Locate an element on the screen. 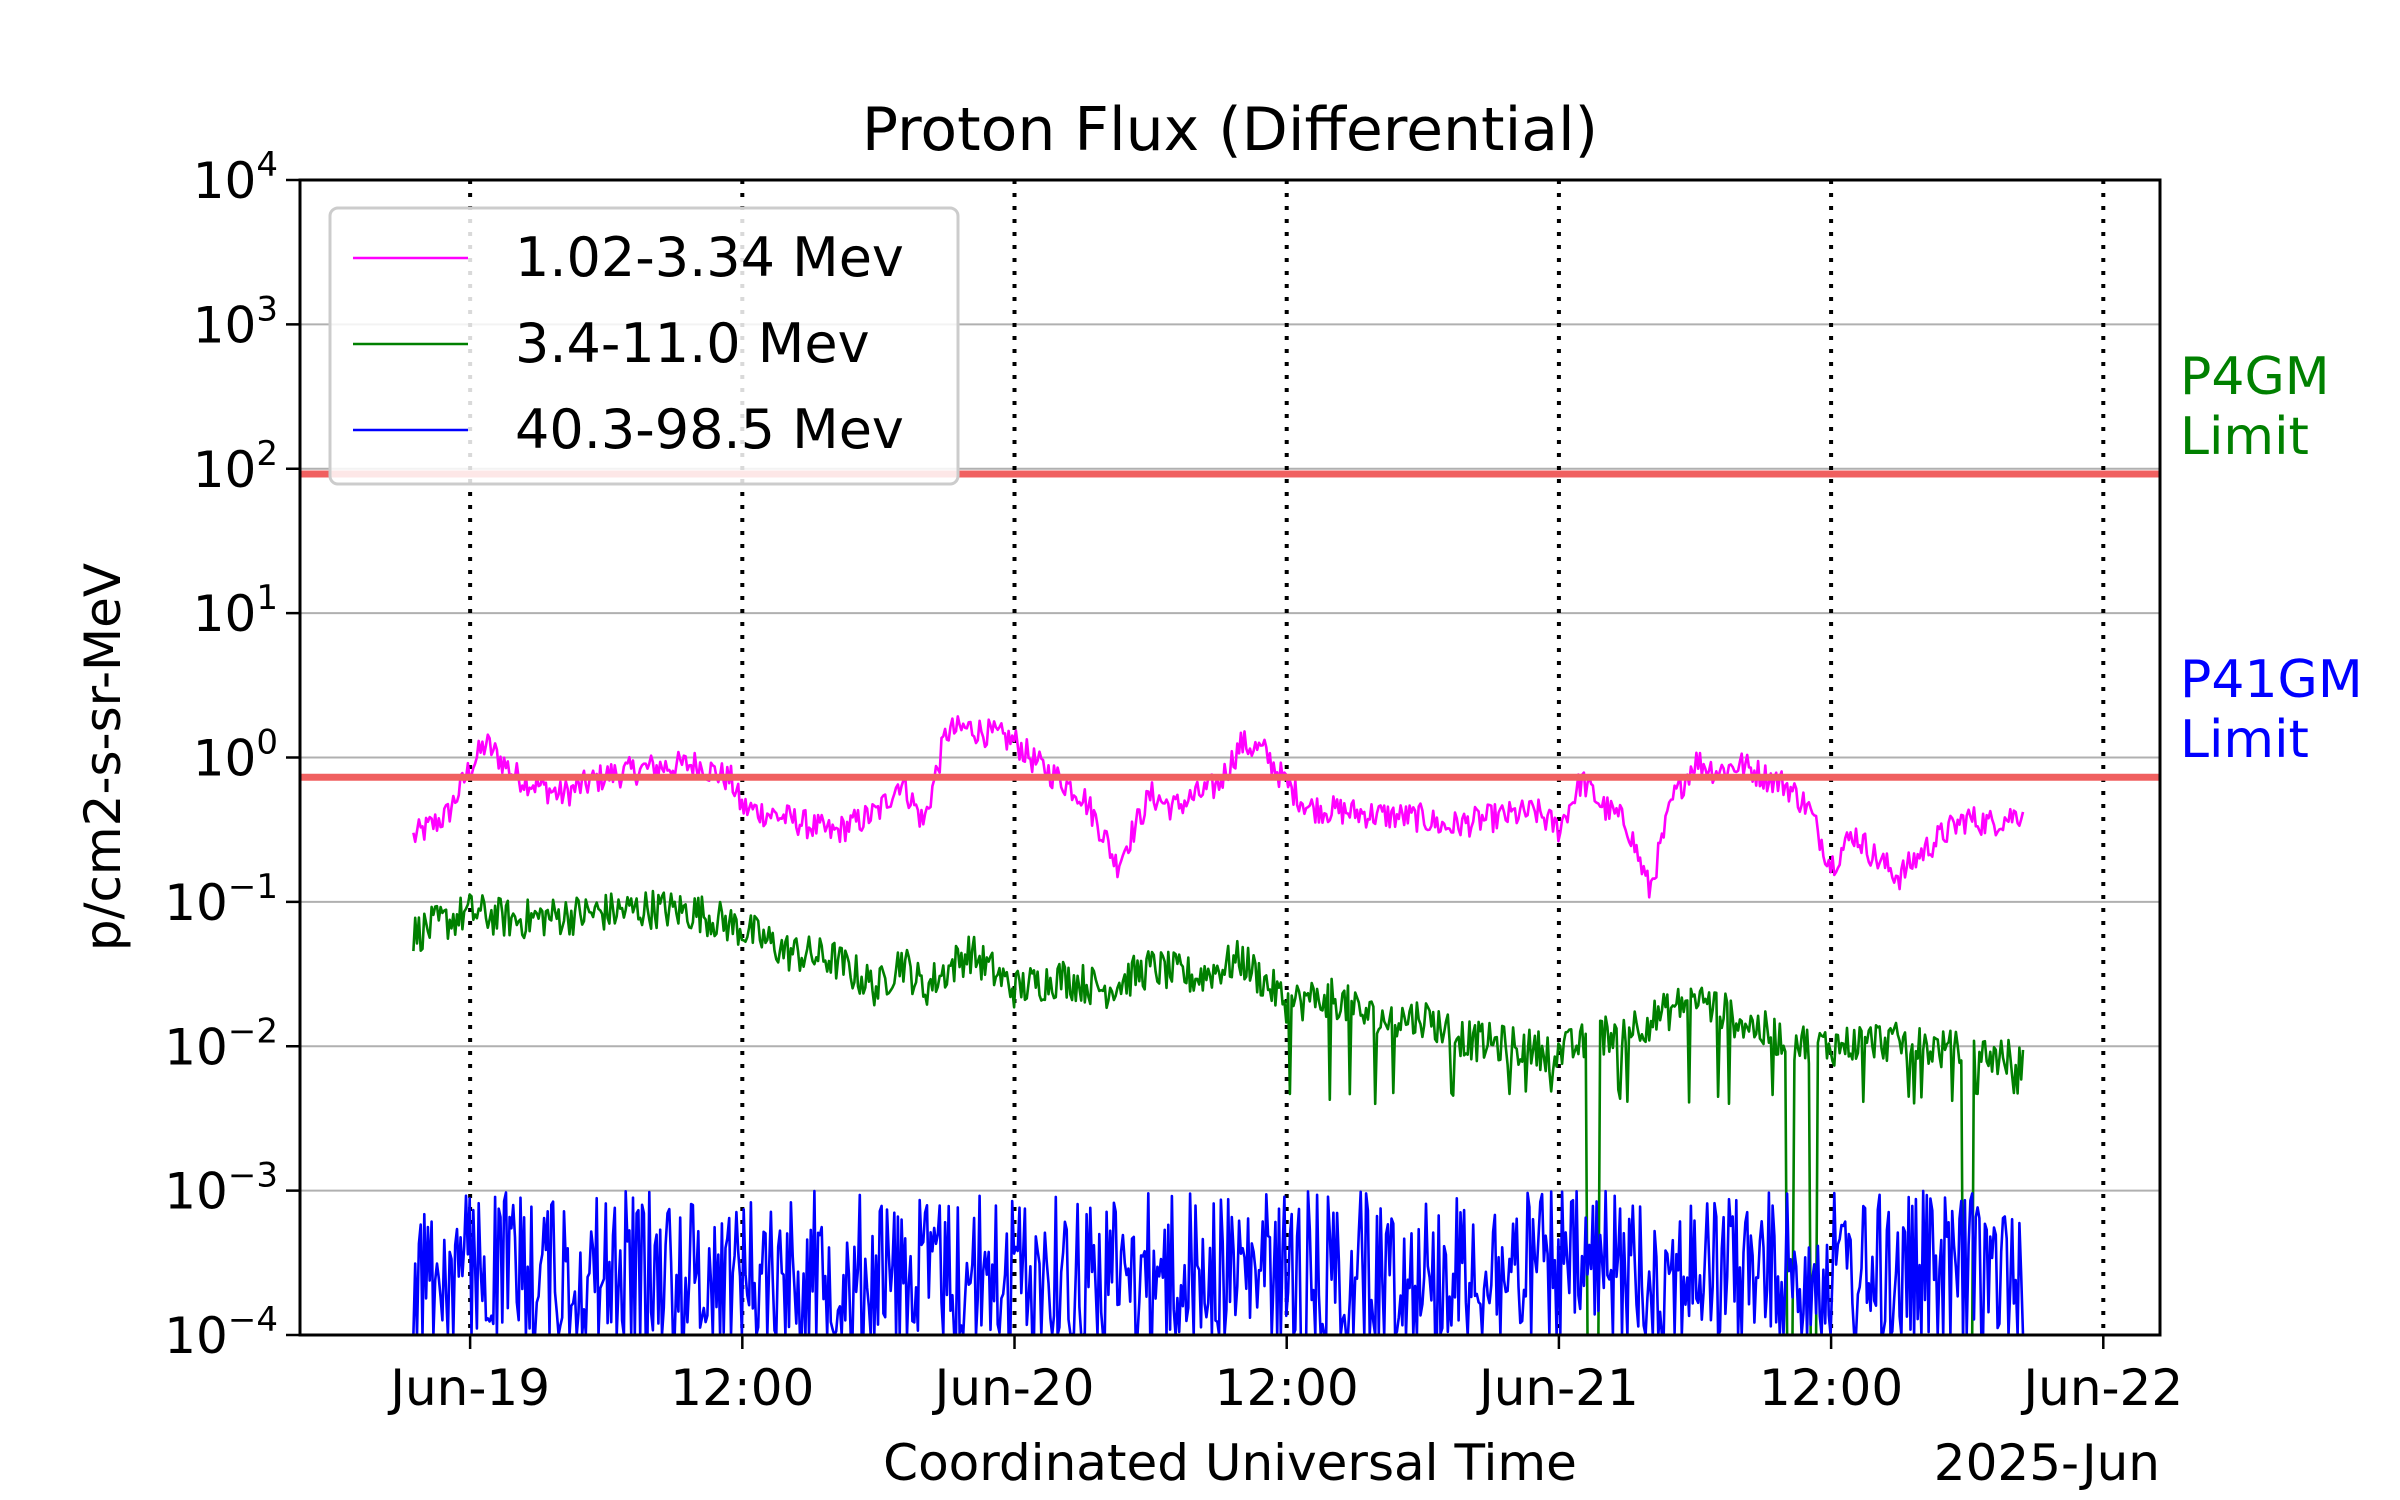 Image resolution: width=2400 pixels, height=1500 pixels. y-tick-label: 10⁰ is located at coordinates (235, 755).